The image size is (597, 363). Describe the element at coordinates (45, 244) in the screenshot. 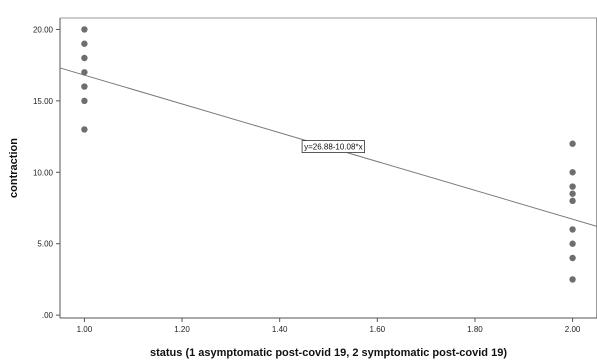

I see `y-tick-label: 5.00` at that location.